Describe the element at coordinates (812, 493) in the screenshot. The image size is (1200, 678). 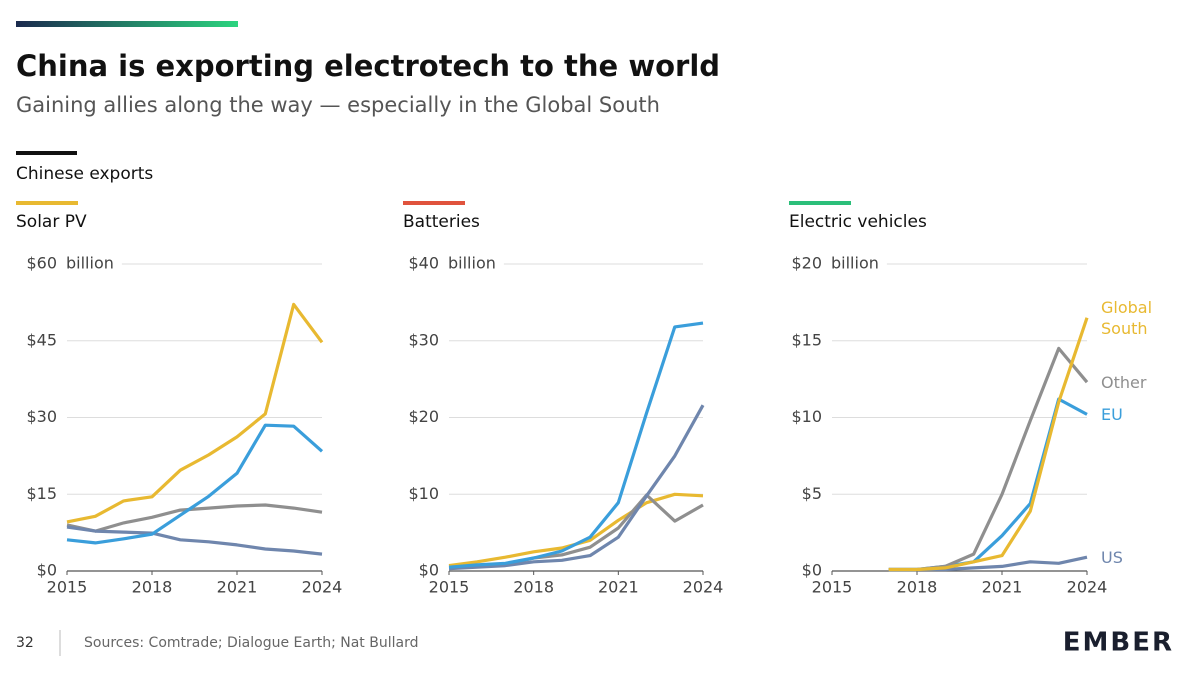
I see `y-tick-label: $5` at that location.